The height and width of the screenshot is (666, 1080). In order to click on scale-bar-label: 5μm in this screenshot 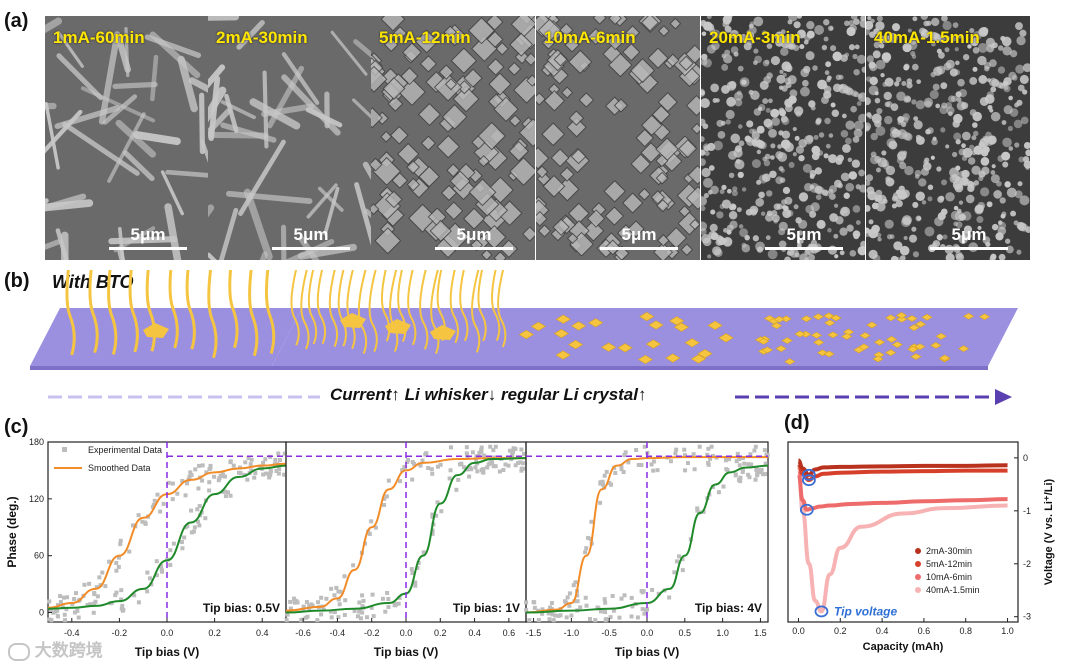, I will do `click(474, 234)`.